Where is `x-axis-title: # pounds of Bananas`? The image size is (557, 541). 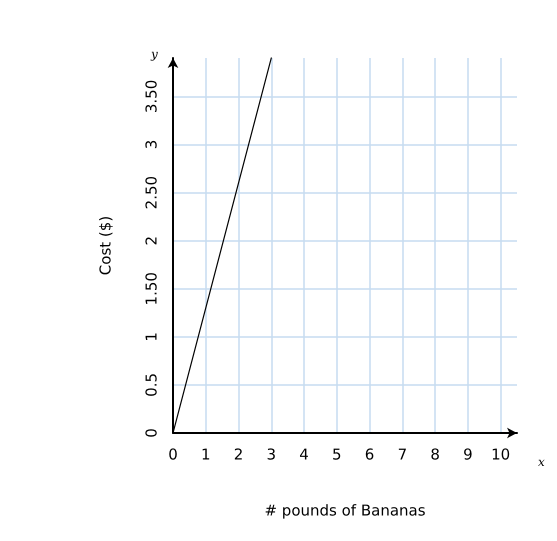
x-axis-title: # pounds of Bananas is located at coordinates (345, 511).